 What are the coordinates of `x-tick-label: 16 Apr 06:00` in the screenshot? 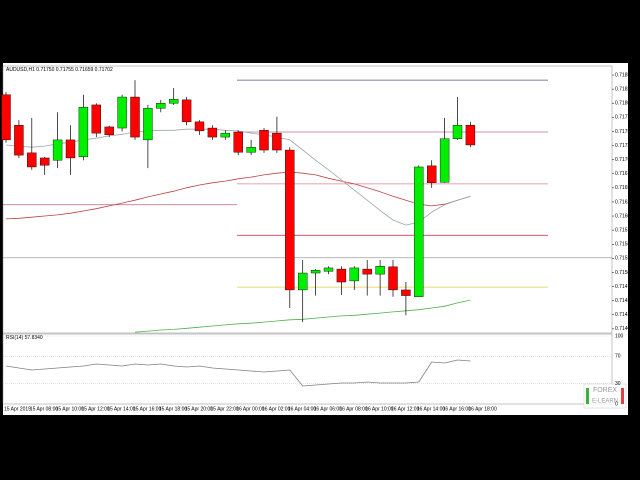 It's located at (328, 409).